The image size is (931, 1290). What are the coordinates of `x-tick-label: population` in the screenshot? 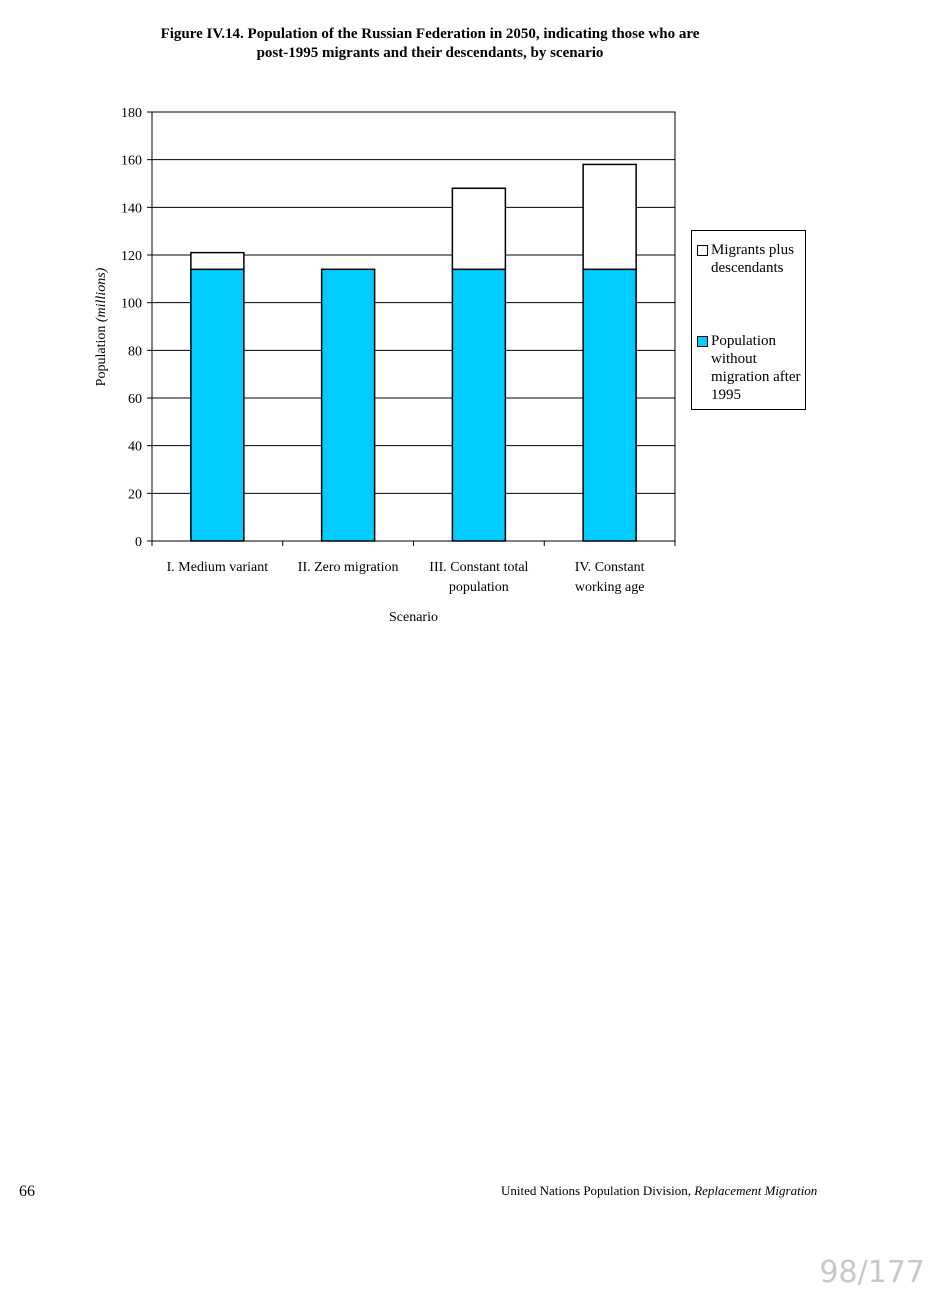 It's located at (479, 587).